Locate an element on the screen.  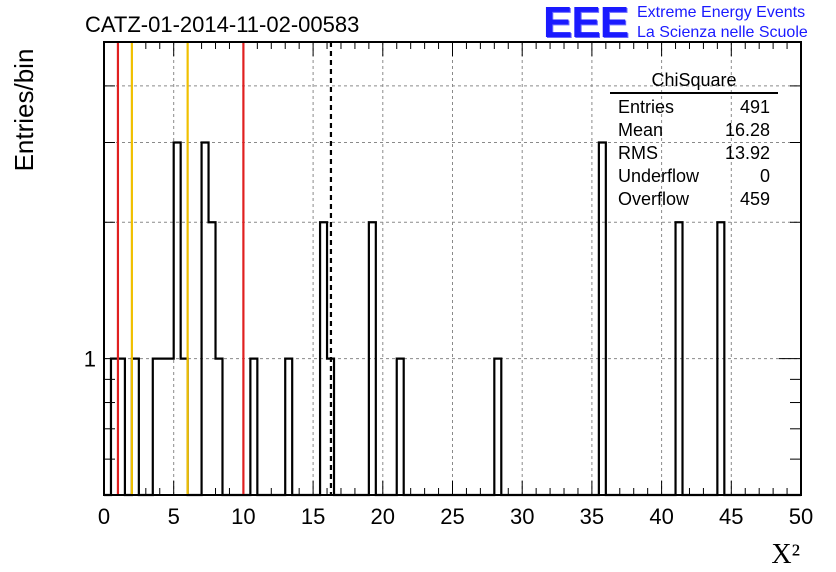
x-tick-label: 15 is located at coordinates (313, 516).